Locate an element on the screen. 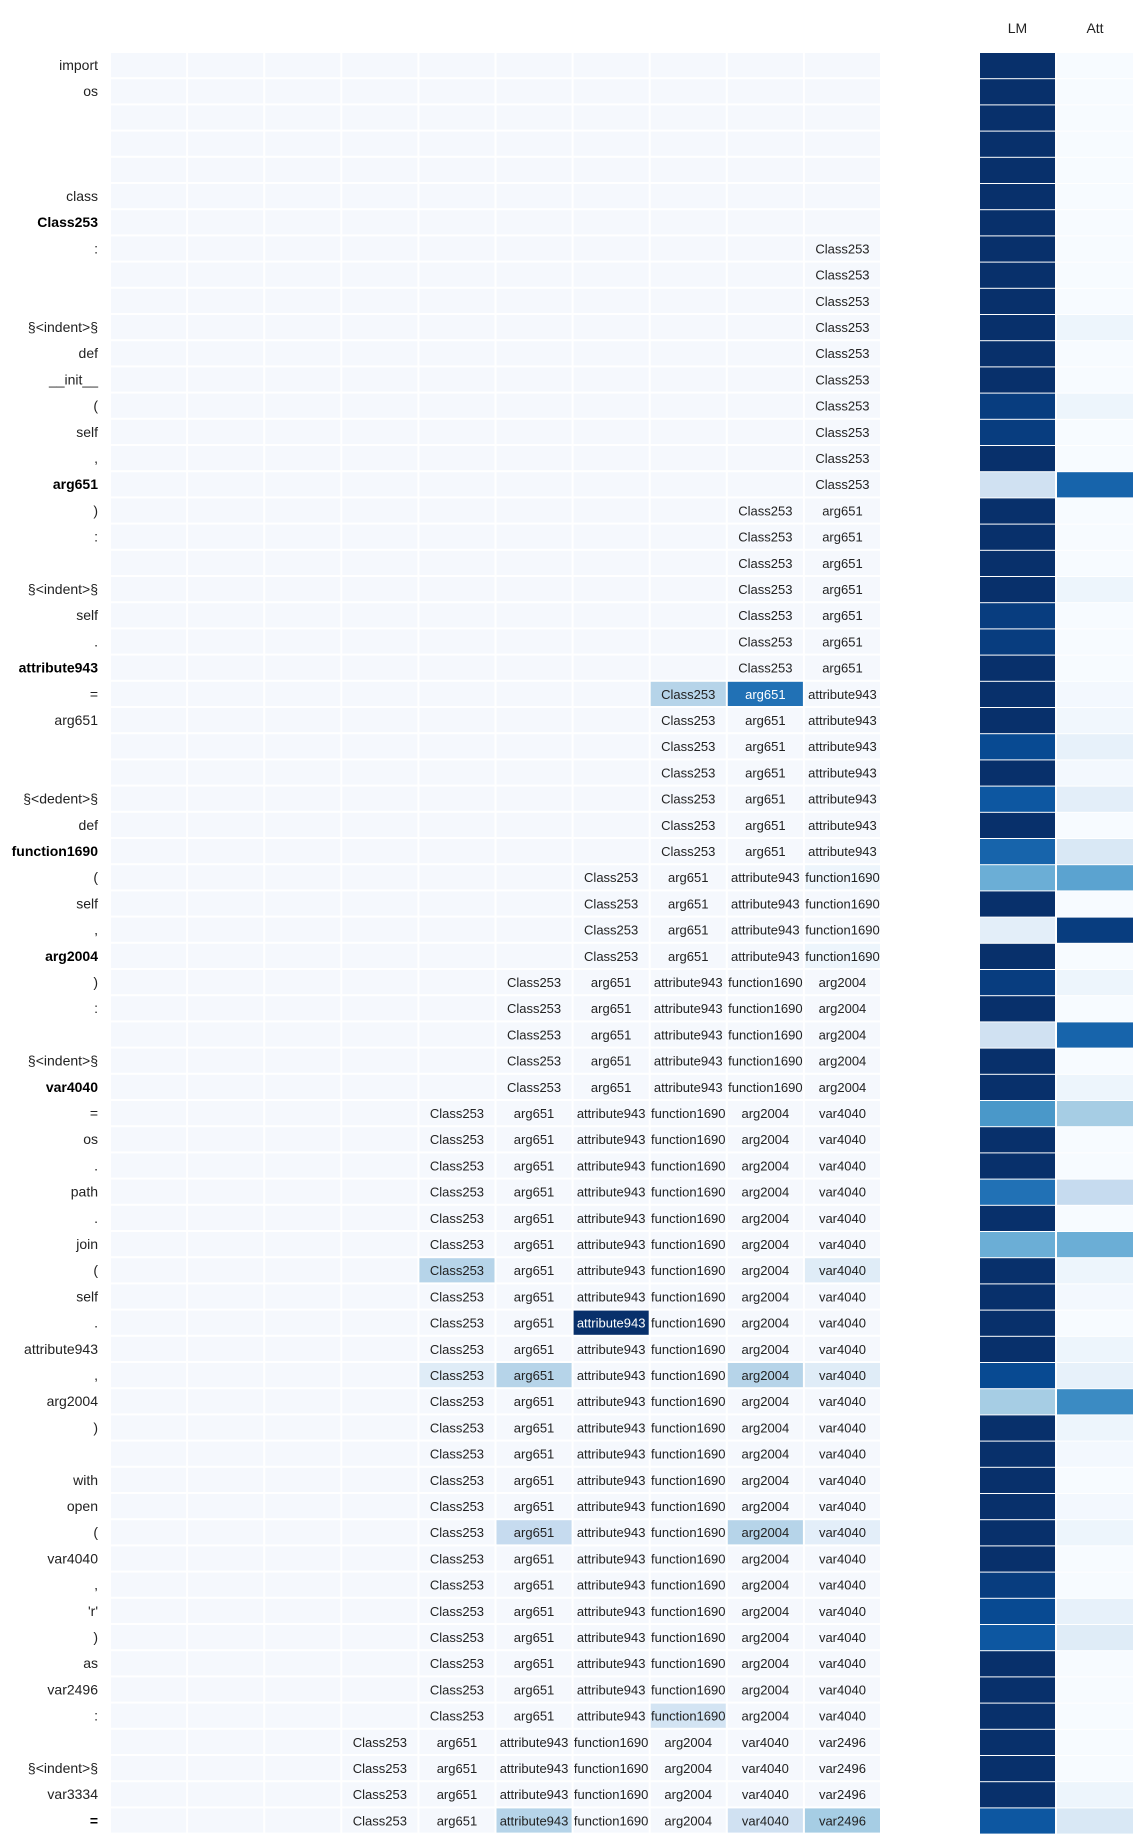  row-label-token: class is located at coordinates (82, 196).